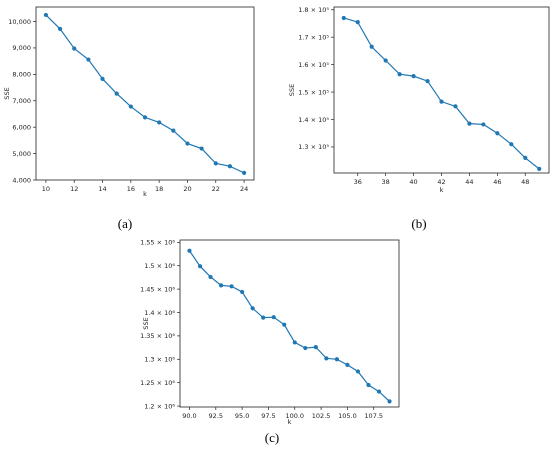  Describe the element at coordinates (74, 189) in the screenshot. I see `x-tick-label: 12` at that location.